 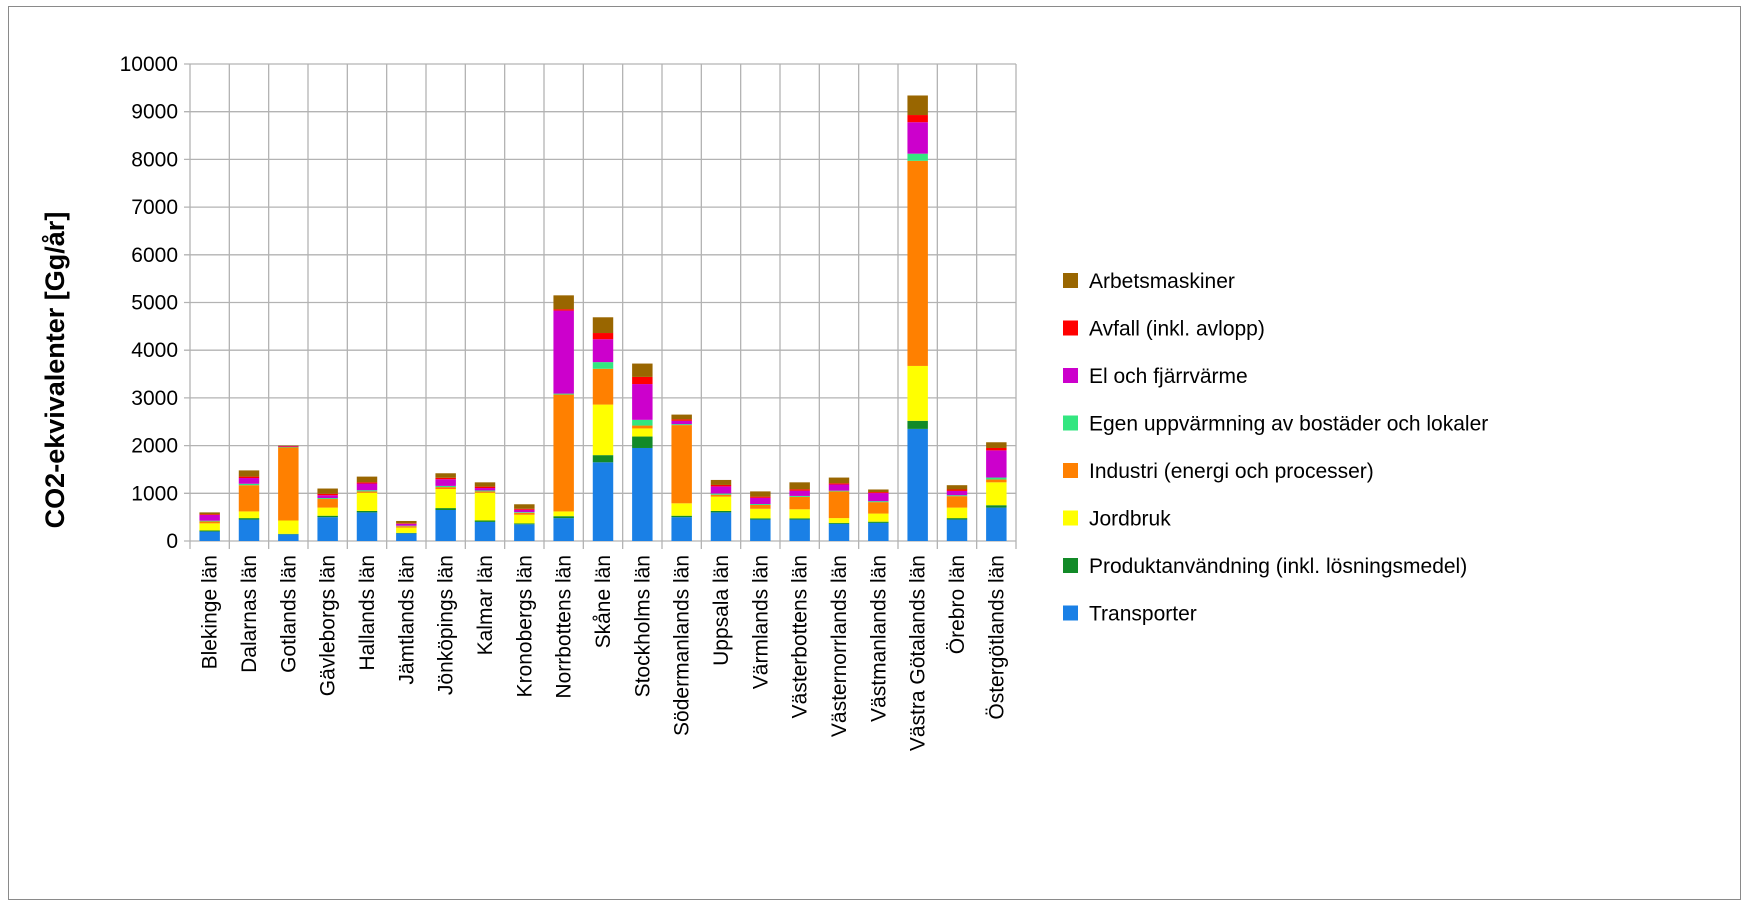 I want to click on legend-entry: Jordbruk, so click(x=1130, y=519).